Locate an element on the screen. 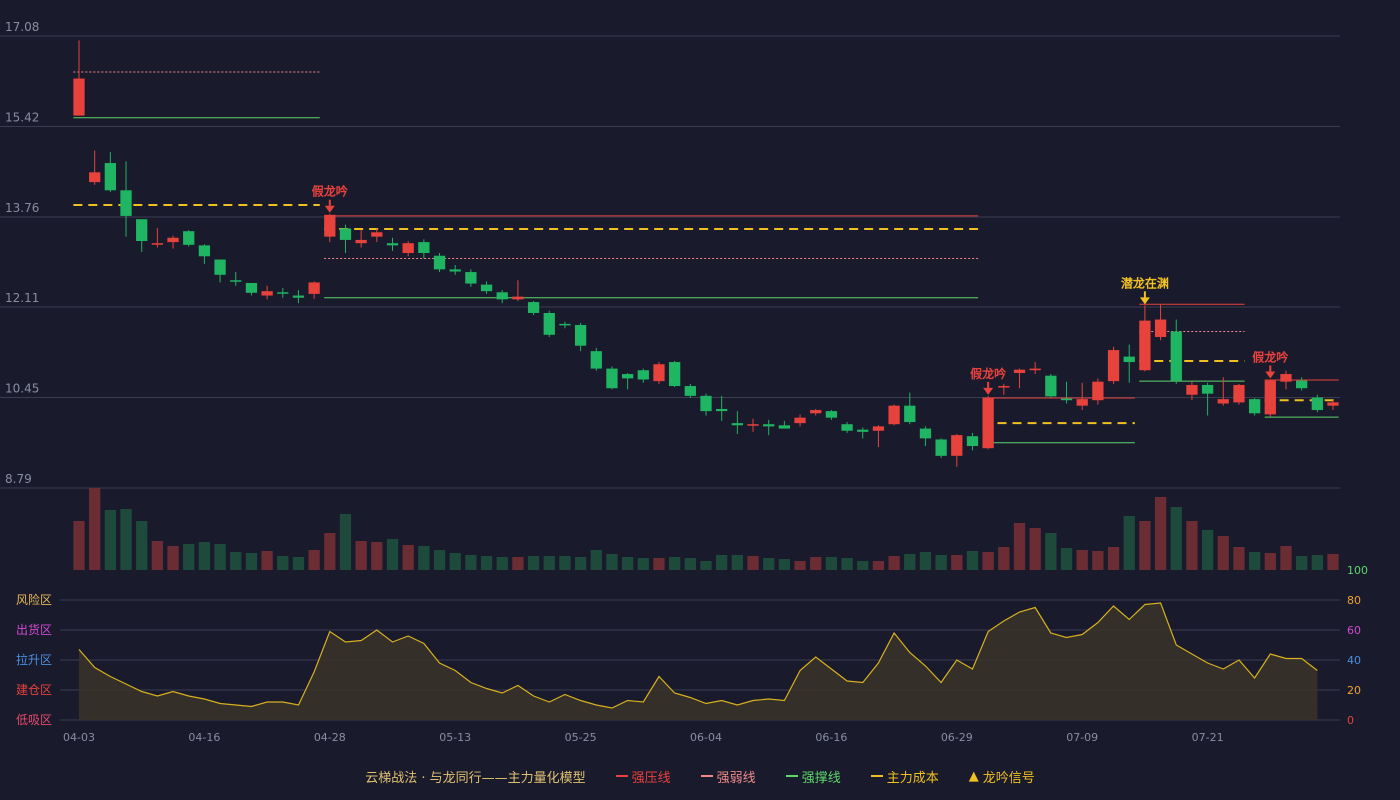 The image size is (1400, 800). y-tick-label: 15.42 is located at coordinates (22, 118).